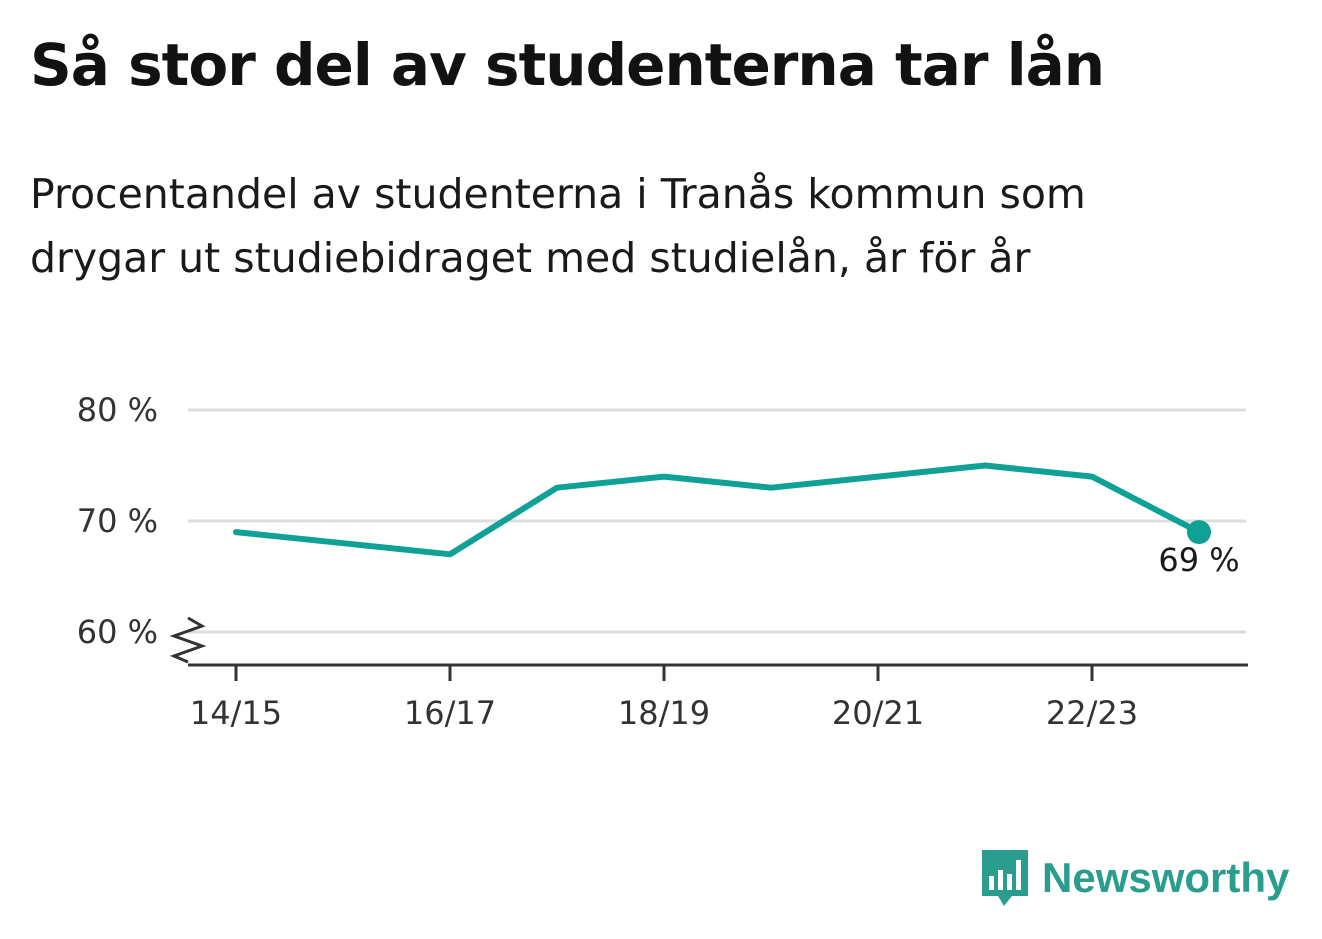 The width and height of the screenshot is (1322, 939). I want to click on series-line, so click(717, 510).